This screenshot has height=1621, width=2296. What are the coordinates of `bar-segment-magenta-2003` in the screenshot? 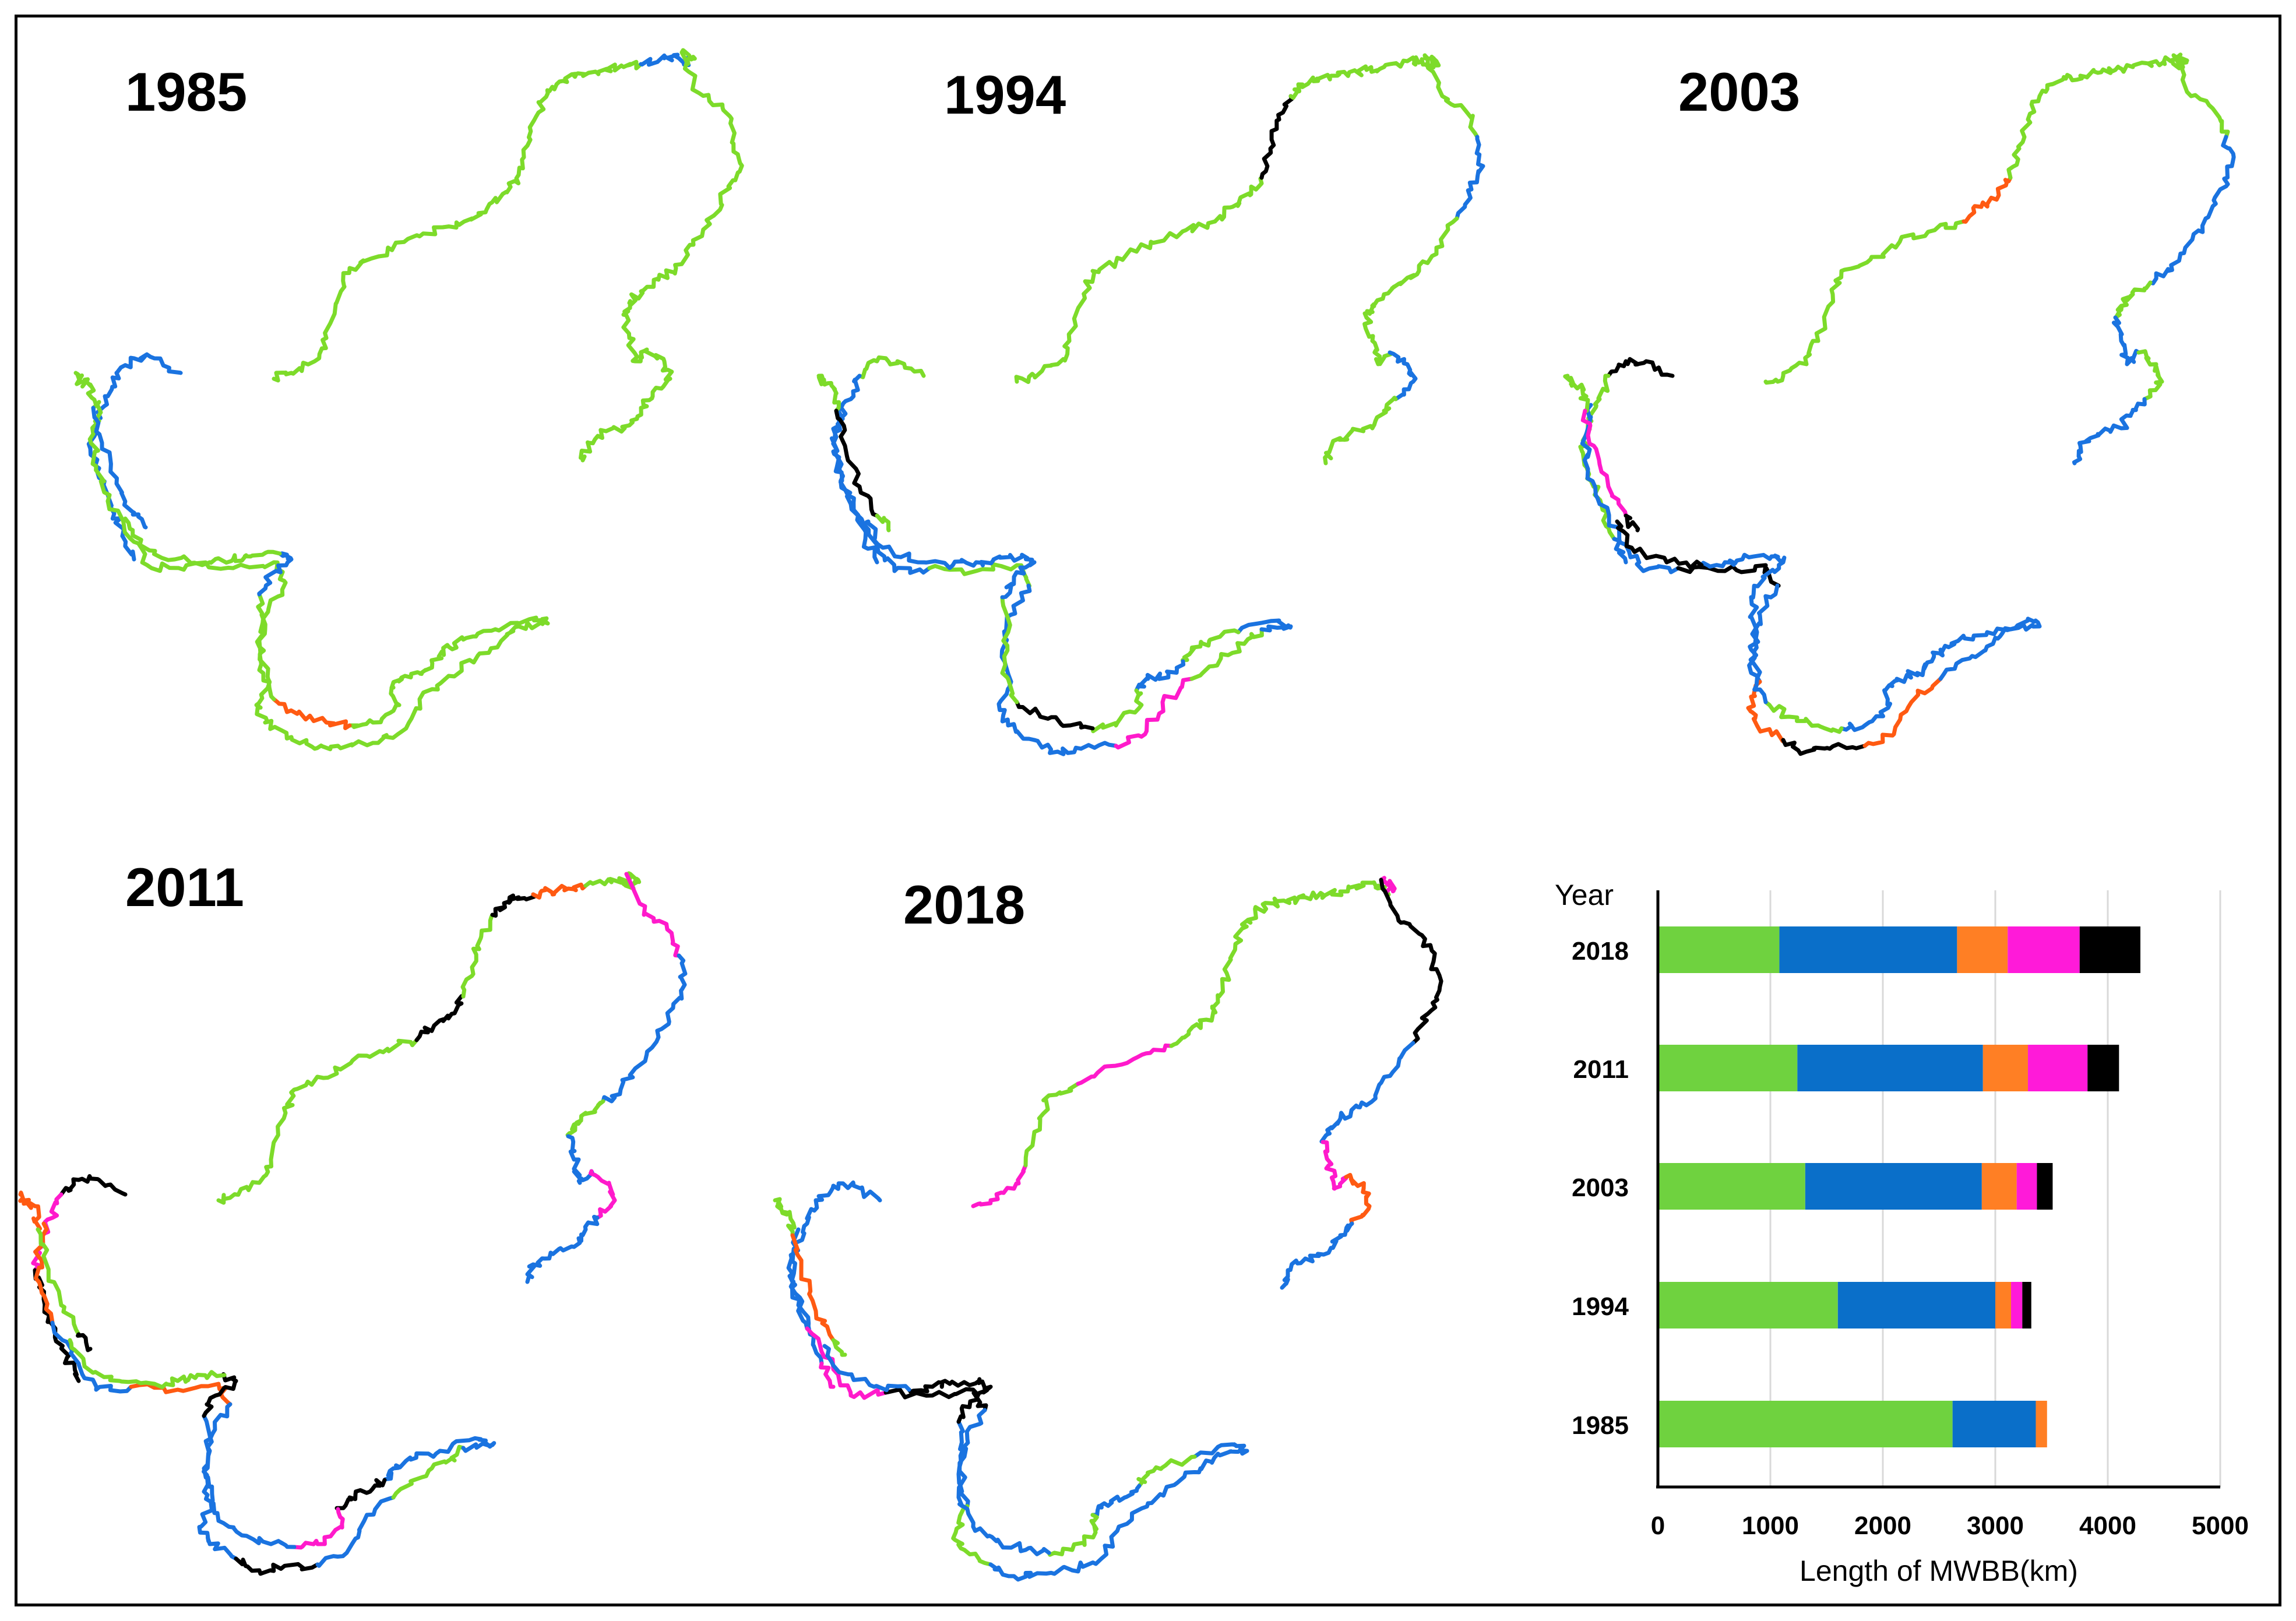 It's located at (2027, 1186).